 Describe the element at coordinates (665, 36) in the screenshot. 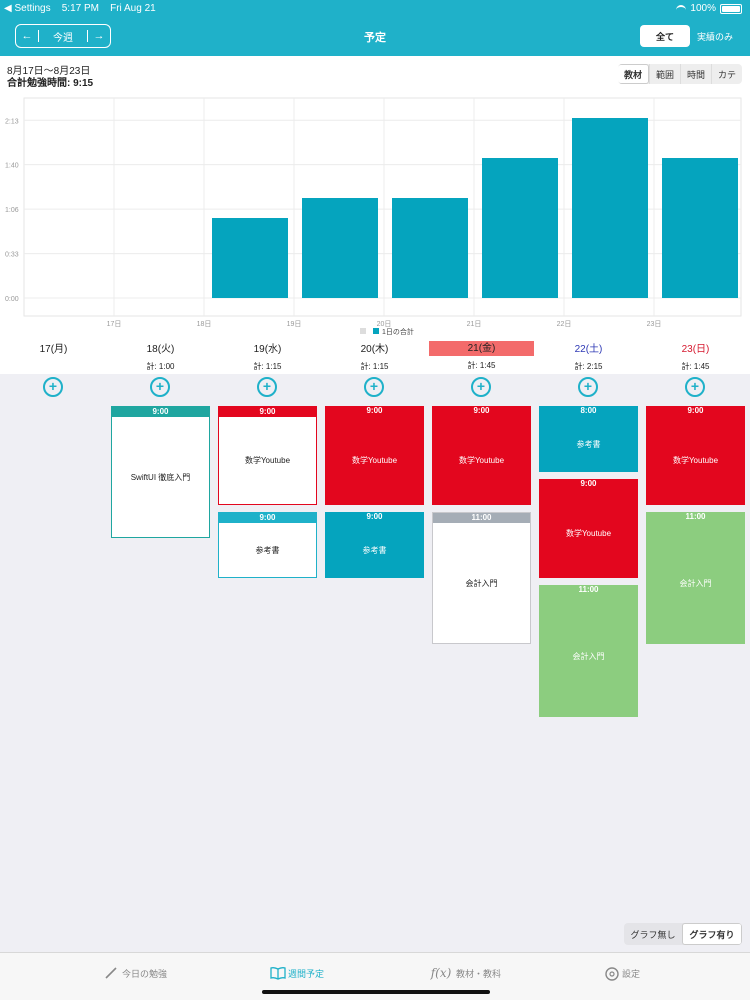

I see `filter-all-button: 全て` at that location.